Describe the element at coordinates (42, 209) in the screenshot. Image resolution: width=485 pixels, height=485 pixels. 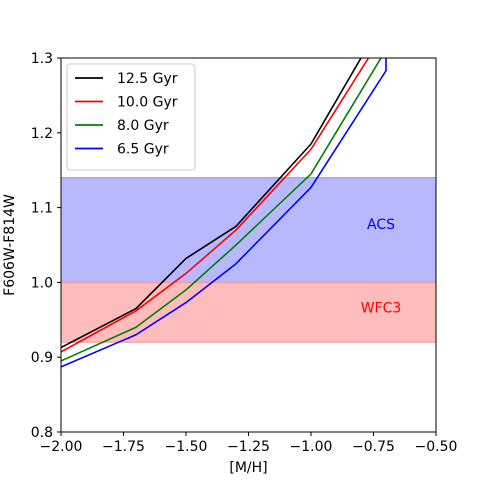
I see `y-tick-label: 1.1` at that location.